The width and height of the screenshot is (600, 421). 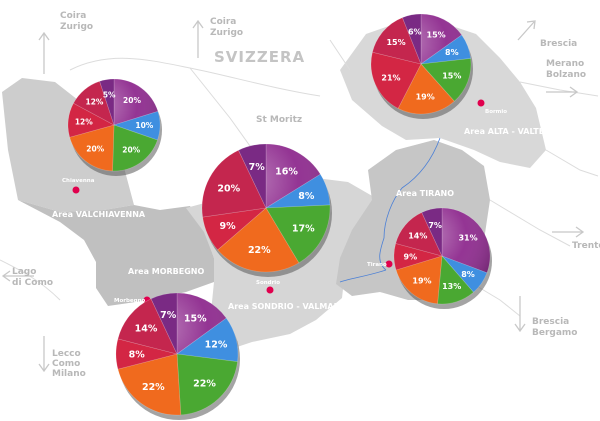 What do you see at coordinates (32, 283) in the screenshot?
I see `label-lago-2: di Como` at bounding box center [32, 283].